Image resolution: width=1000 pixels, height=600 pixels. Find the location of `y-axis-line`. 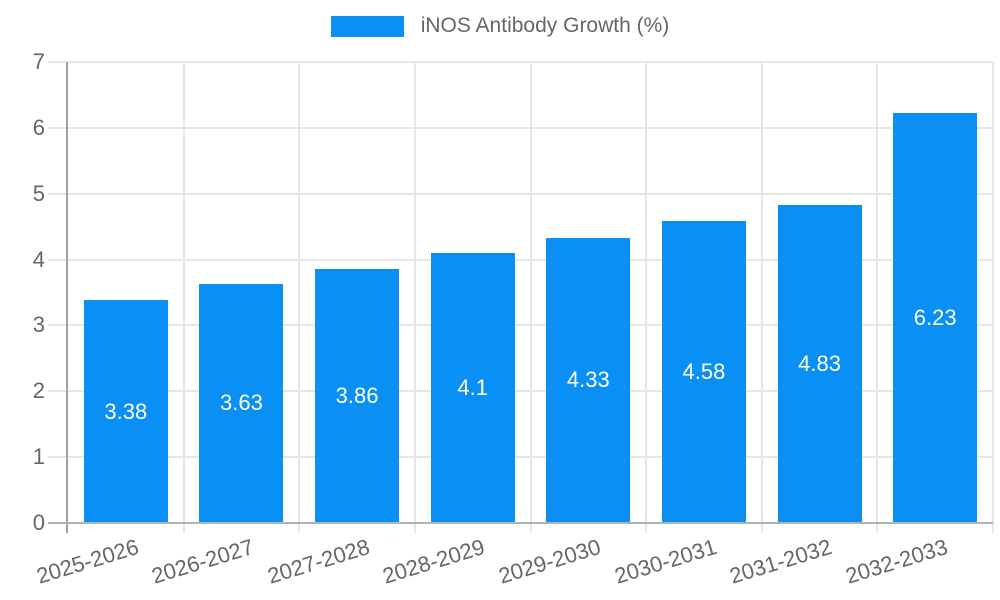

y-axis-line is located at coordinates (67, 297).